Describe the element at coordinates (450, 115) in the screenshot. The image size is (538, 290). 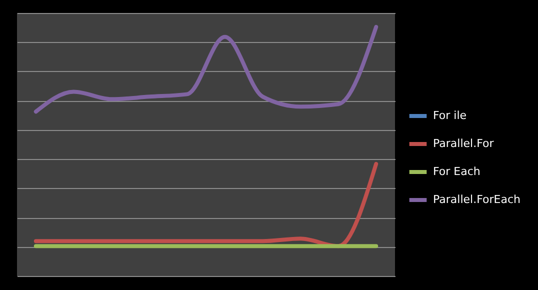
I see `legend-label: For ile` at that location.